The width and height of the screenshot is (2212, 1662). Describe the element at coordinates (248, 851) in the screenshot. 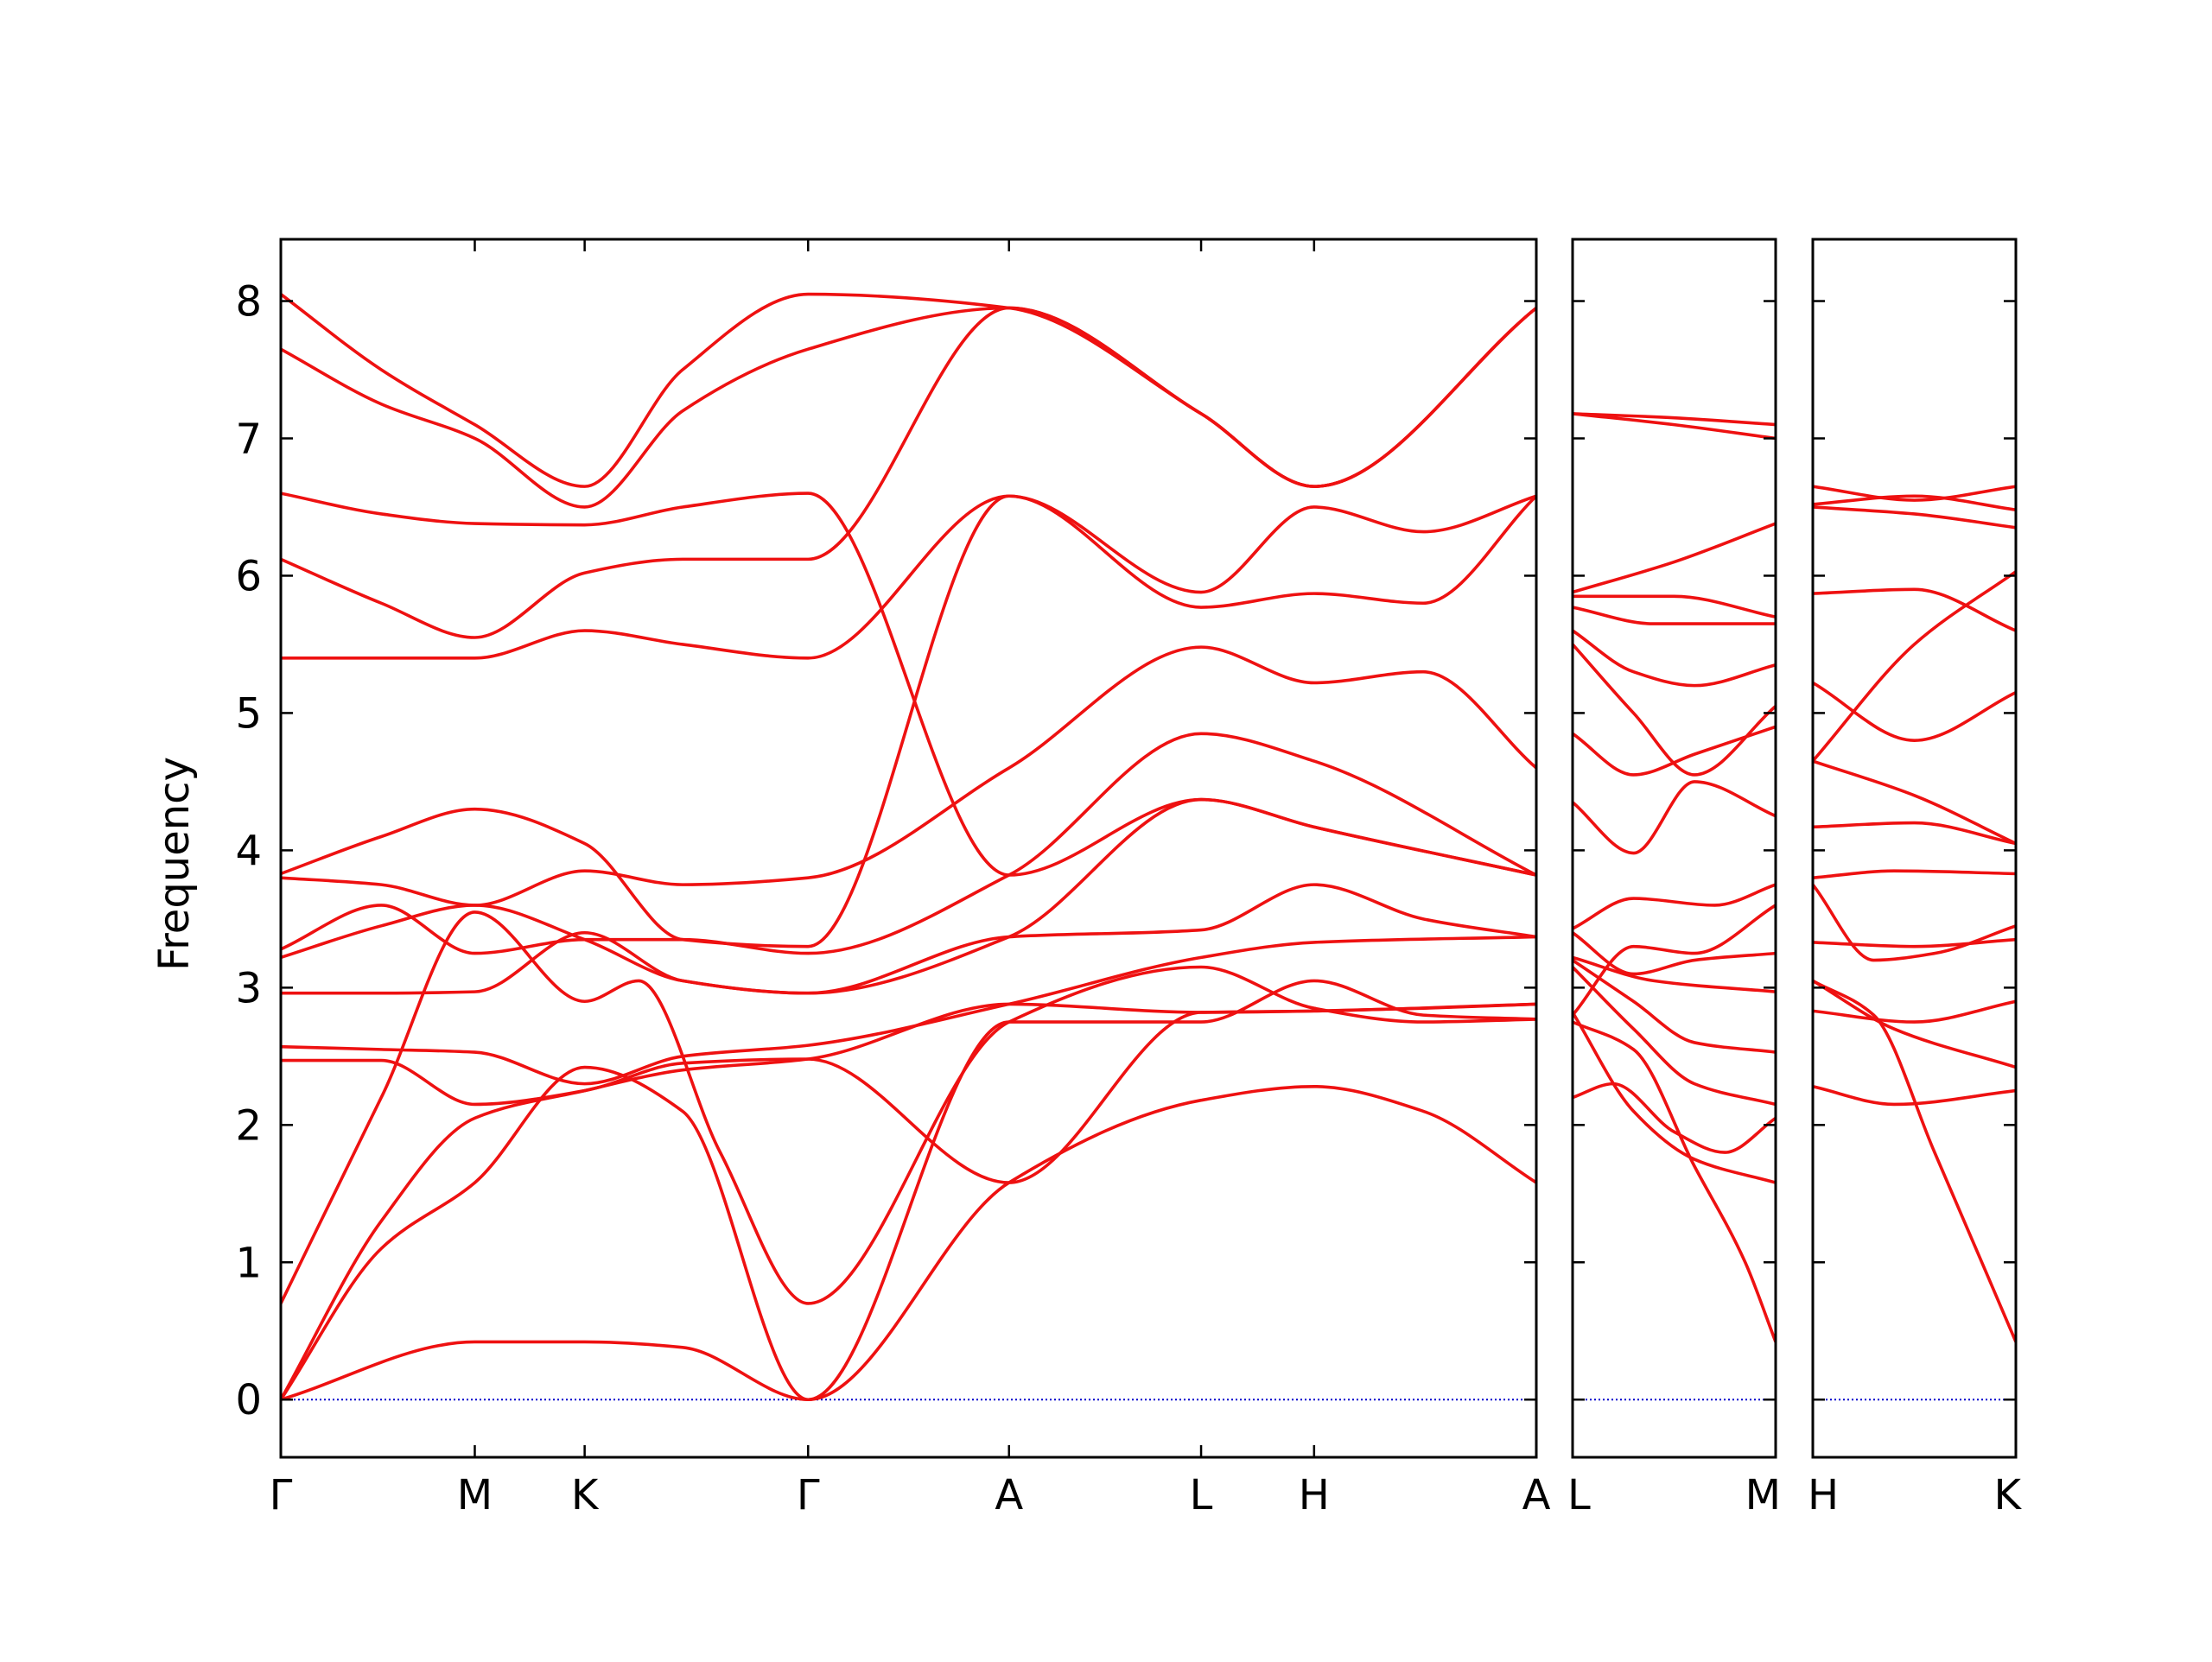

I see `y-tick-label: 4` at that location.